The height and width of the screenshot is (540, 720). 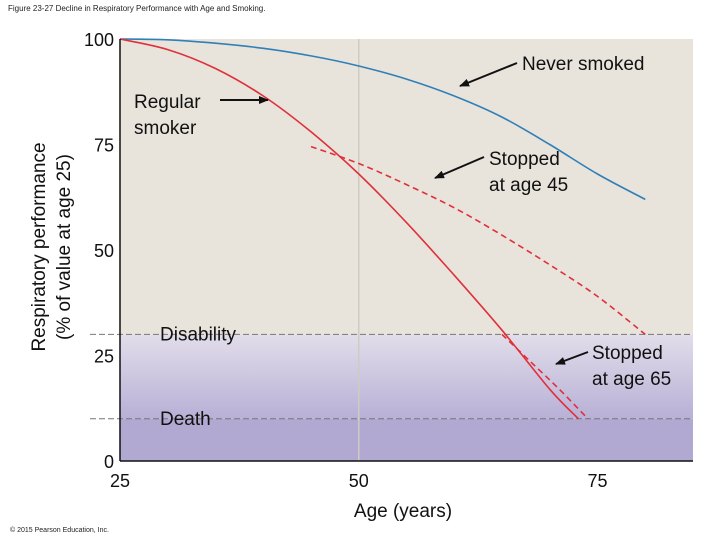 I want to click on annotation-regular-smoker-line1: Regular, so click(x=167, y=102).